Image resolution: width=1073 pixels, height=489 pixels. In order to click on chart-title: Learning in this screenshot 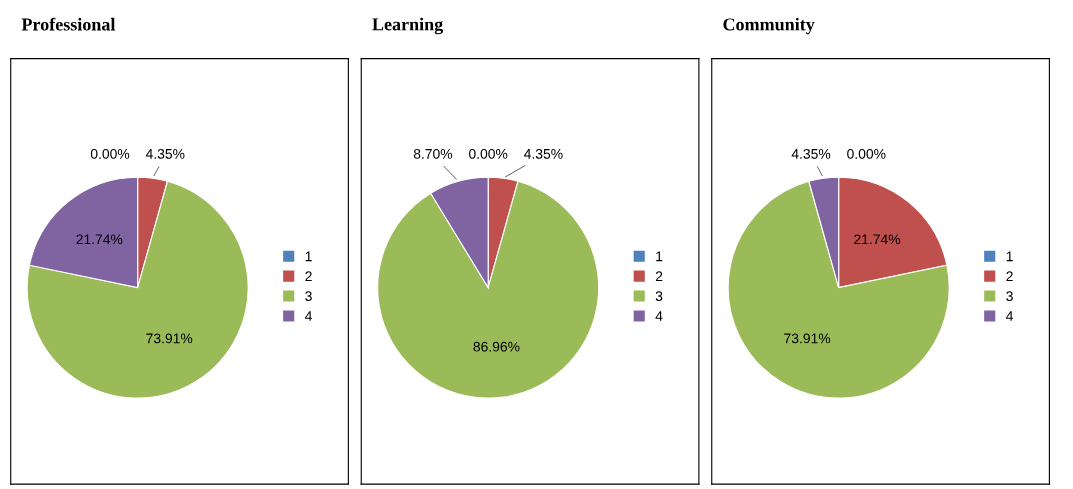, I will do `click(408, 26)`.